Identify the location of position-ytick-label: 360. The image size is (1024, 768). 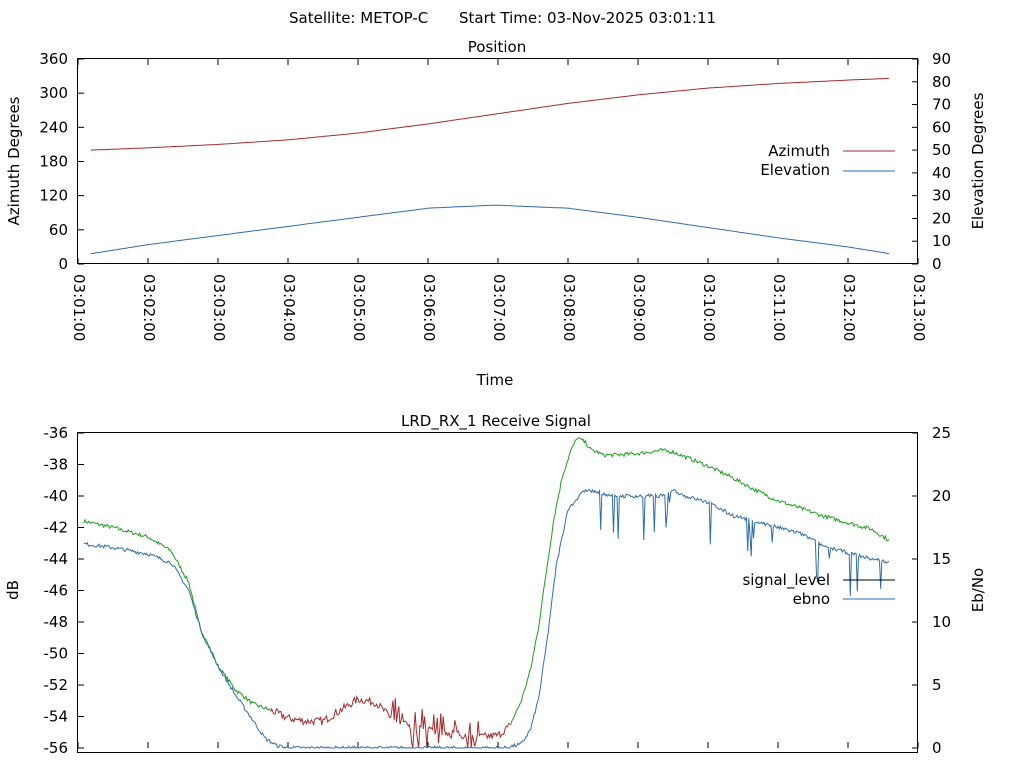
(53, 59).